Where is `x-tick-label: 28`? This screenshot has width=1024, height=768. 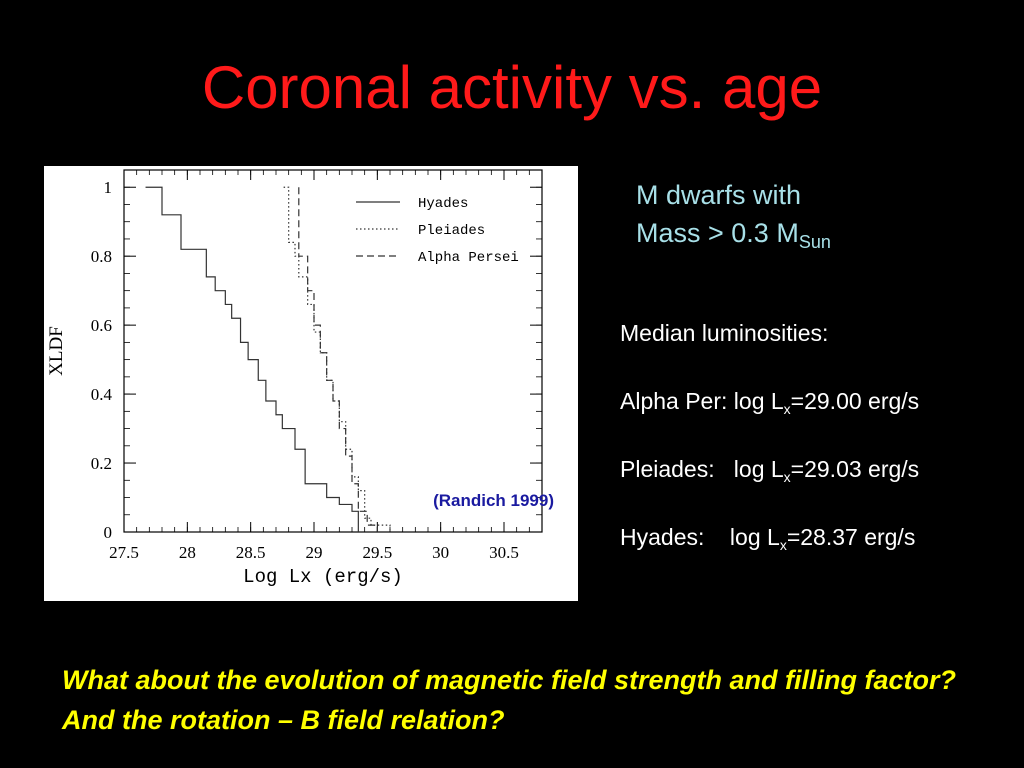
x-tick-label: 28 is located at coordinates (187, 552).